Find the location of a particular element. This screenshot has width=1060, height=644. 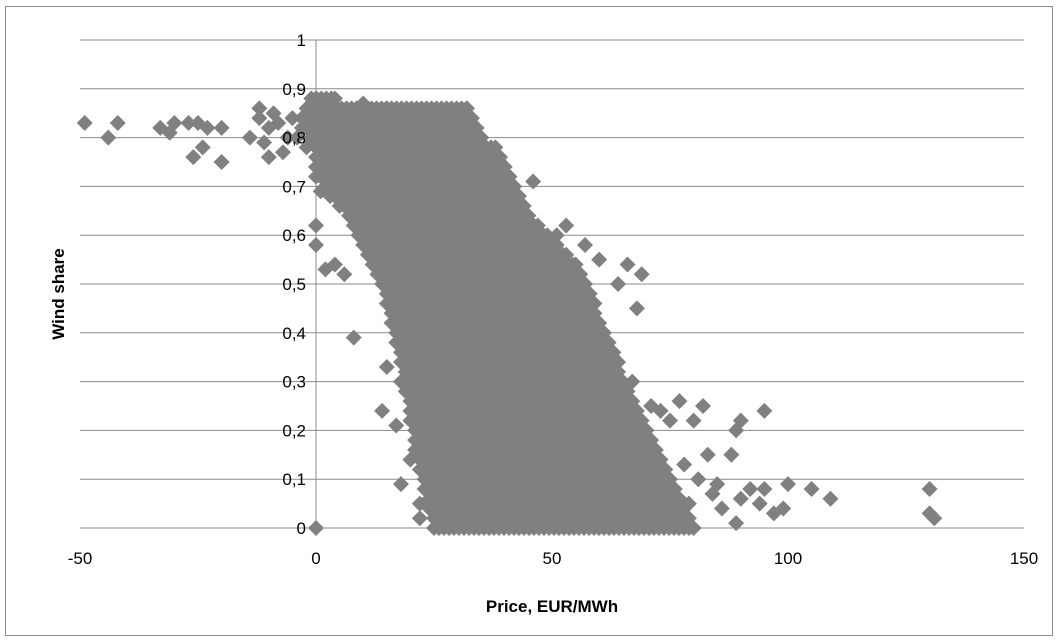

y-tick-label: 0,1 is located at coordinates (294, 479).